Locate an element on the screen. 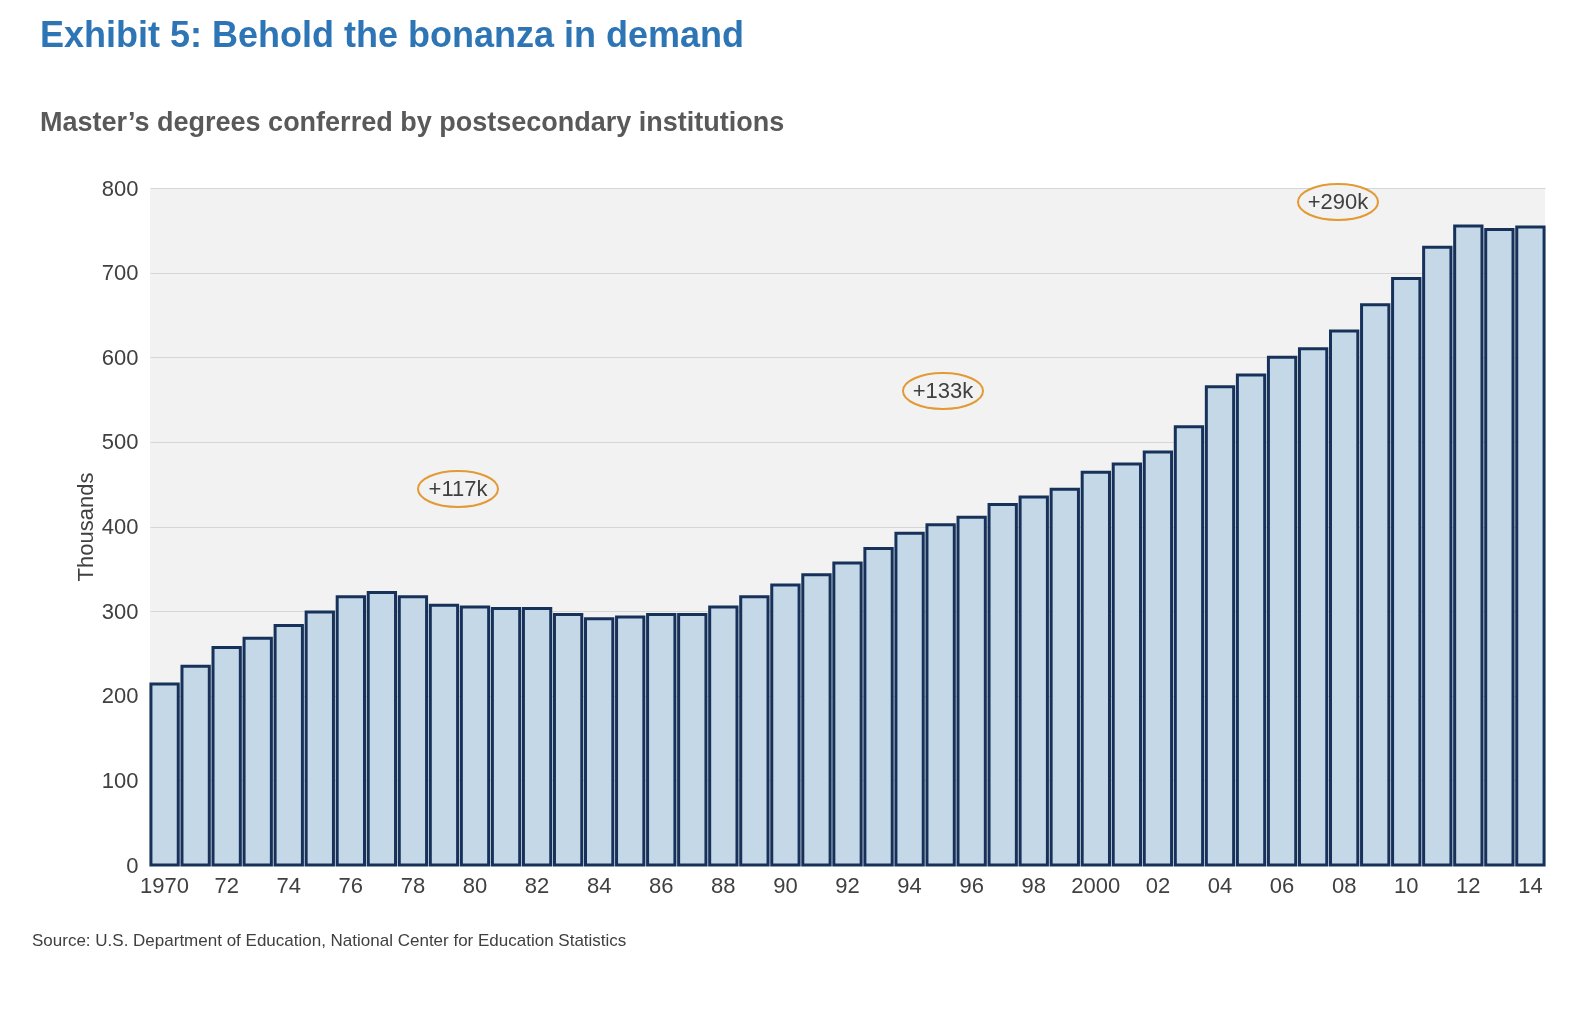 This screenshot has width=1570, height=1016. annotation: +117k is located at coordinates (458, 488).